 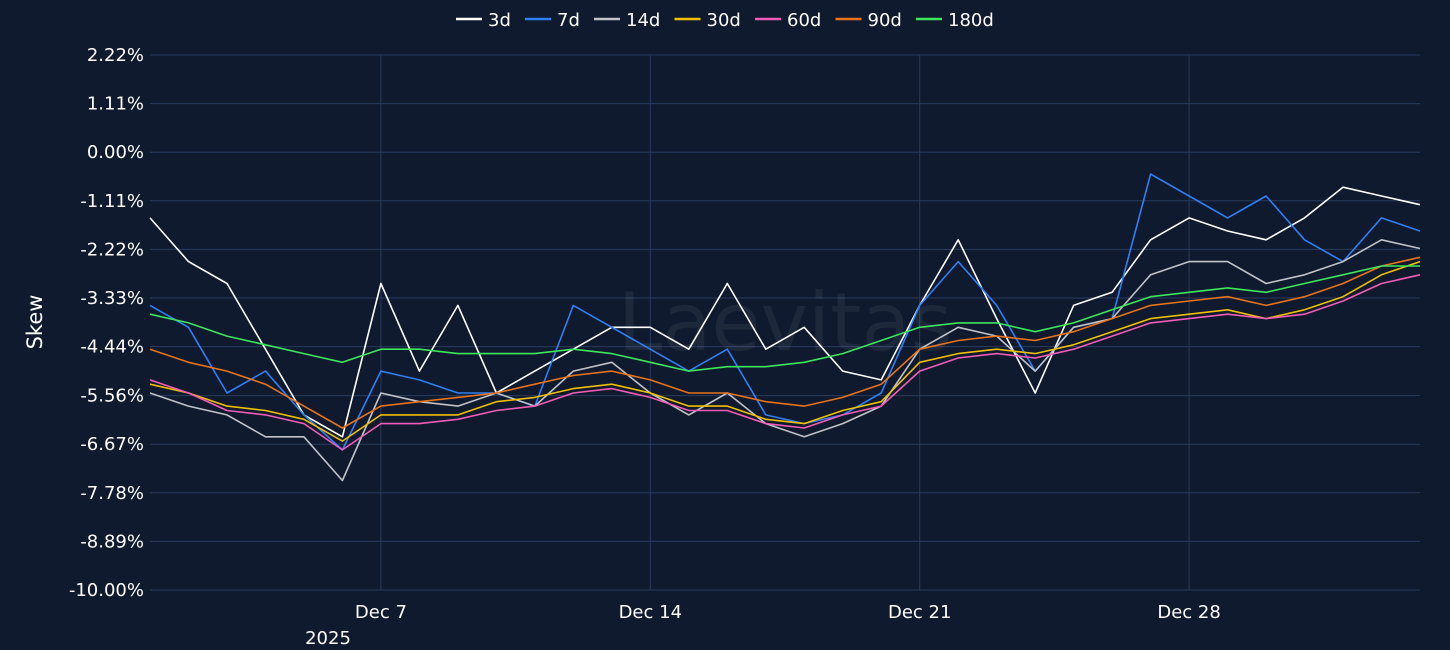 I want to click on legend-item-180d: 180d, so click(x=955, y=20).